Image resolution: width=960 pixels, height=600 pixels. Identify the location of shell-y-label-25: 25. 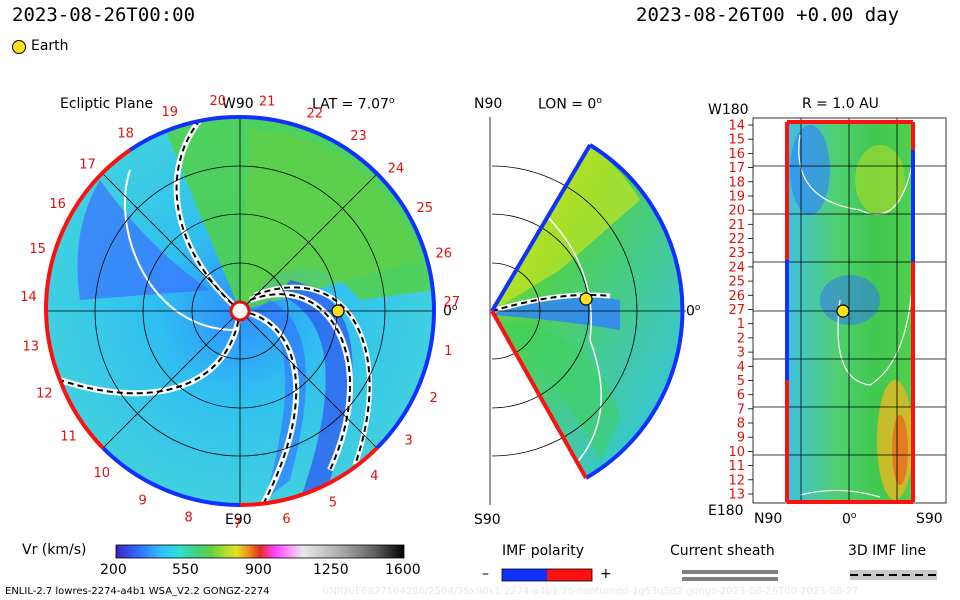
(736, 282).